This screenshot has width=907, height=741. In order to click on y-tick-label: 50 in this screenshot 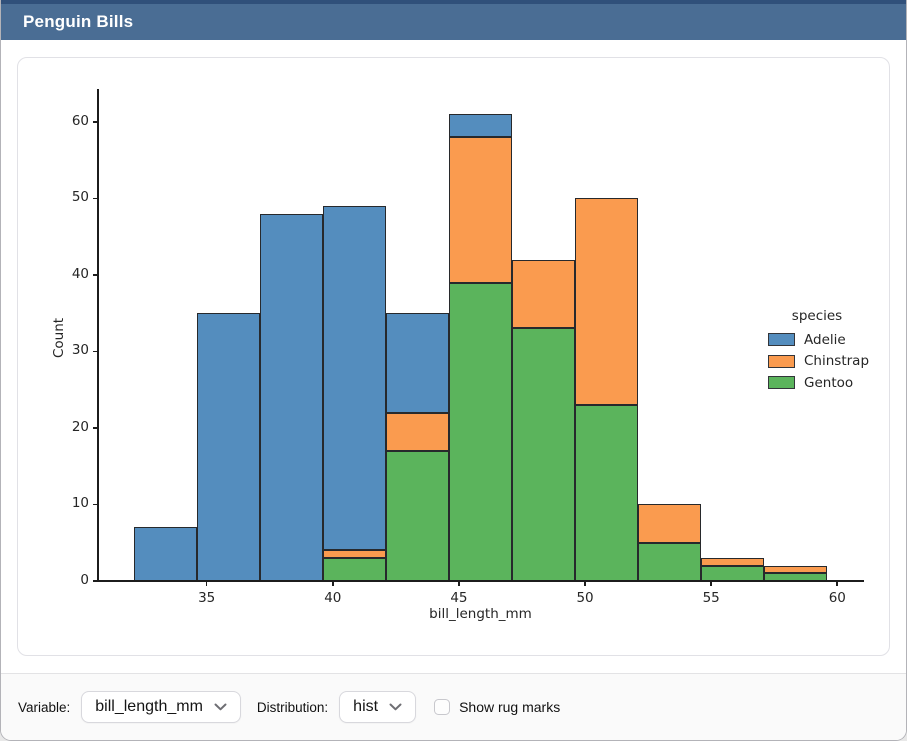, I will do `click(80, 197)`.